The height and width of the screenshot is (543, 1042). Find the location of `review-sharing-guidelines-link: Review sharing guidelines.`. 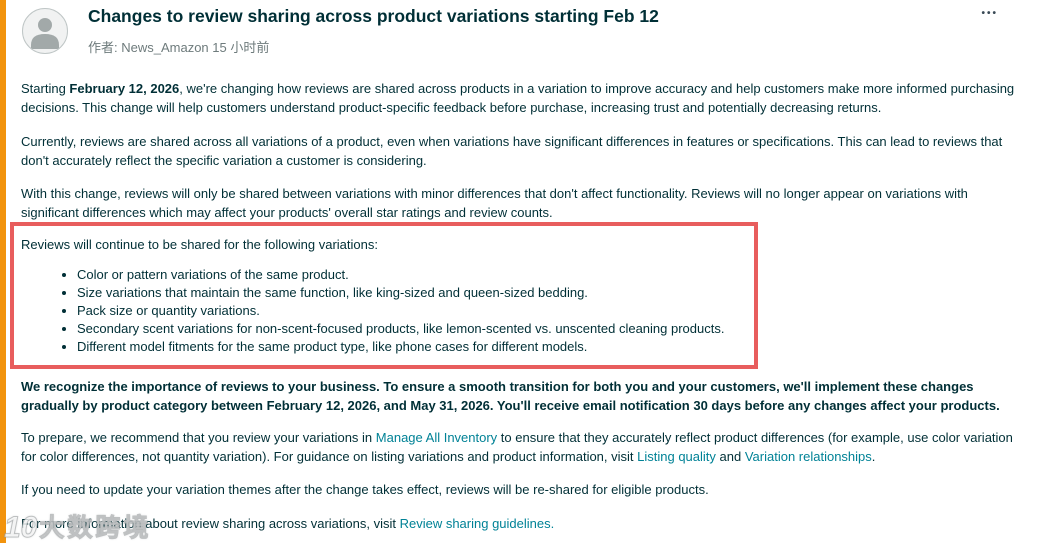

review-sharing-guidelines-link: Review sharing guidelines. is located at coordinates (477, 523).